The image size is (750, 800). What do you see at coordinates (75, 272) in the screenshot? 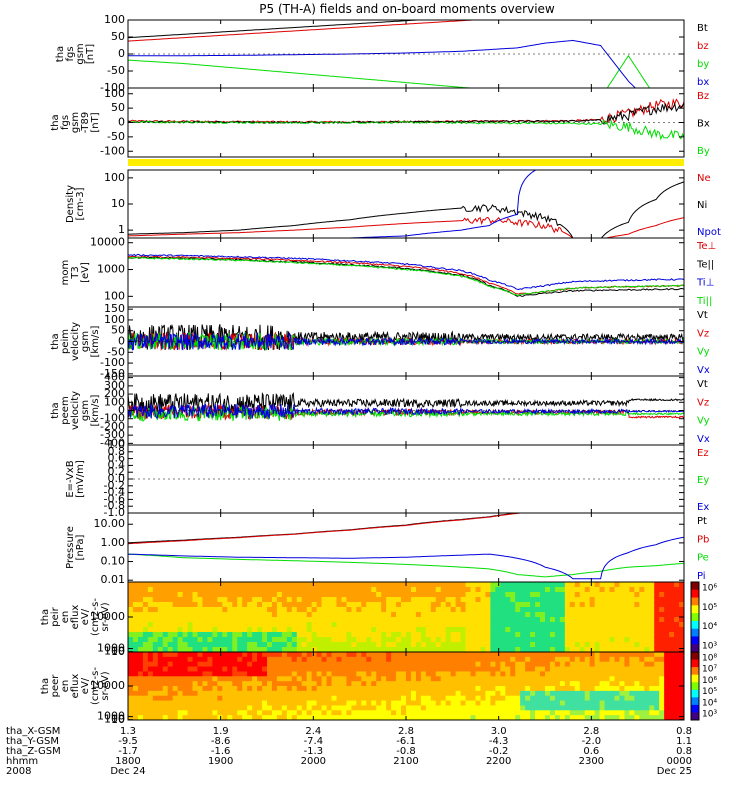
I see `y-axis-label: T3` at bounding box center [75, 272].